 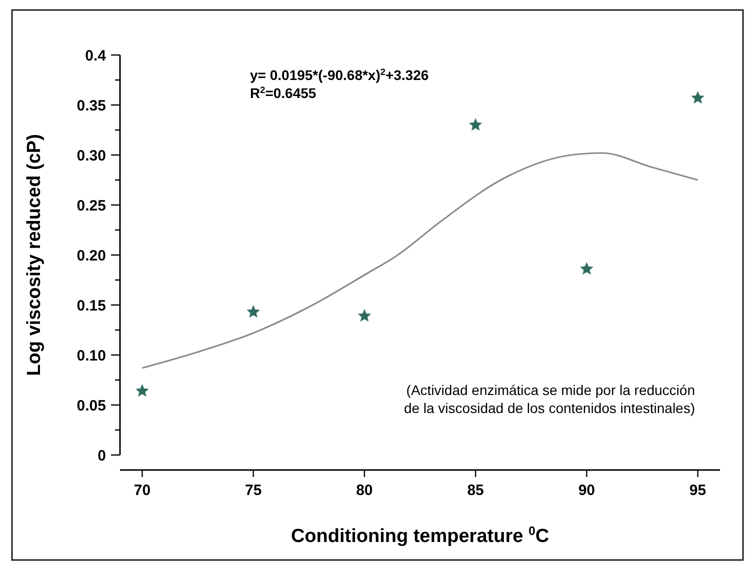 What do you see at coordinates (102, 455) in the screenshot?
I see `y-tick-label: 0` at bounding box center [102, 455].